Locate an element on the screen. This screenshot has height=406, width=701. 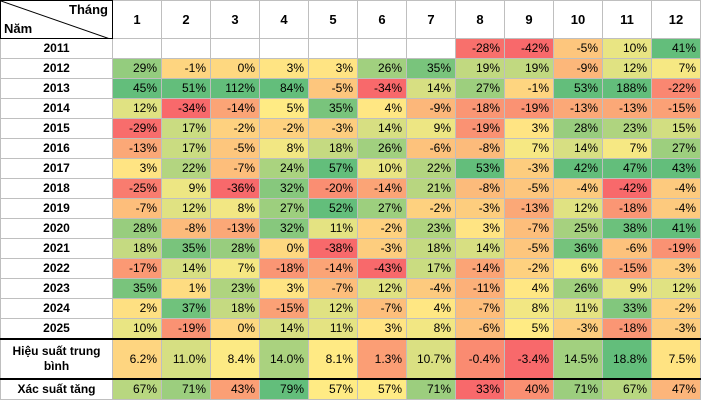
month-header-2: 2 is located at coordinates (186, 19).